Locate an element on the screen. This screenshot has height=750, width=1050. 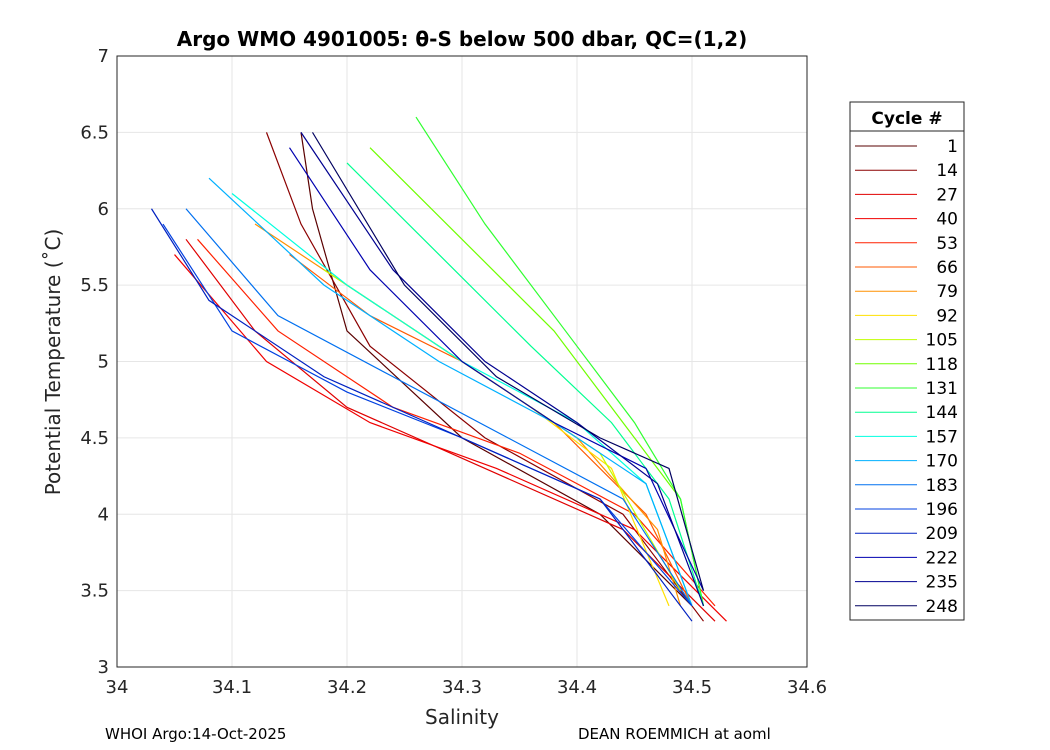
y-tick-label: 6 is located at coordinates (103, 209).